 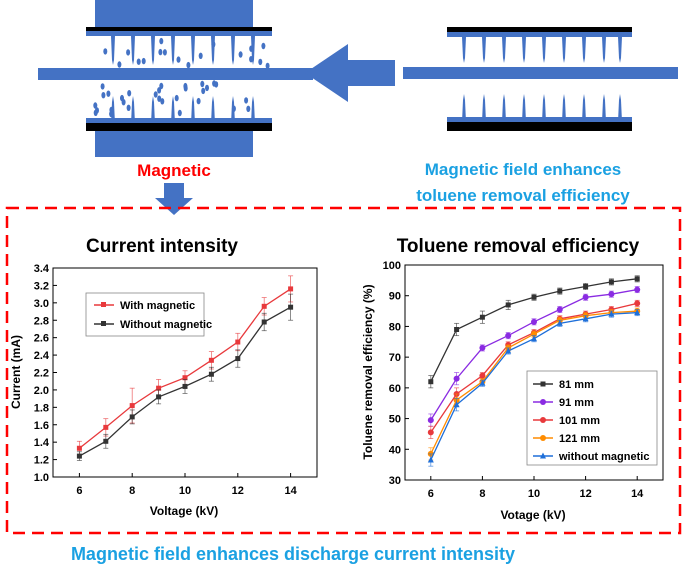 I want to click on electrode-plate-top, so click(x=179, y=29).